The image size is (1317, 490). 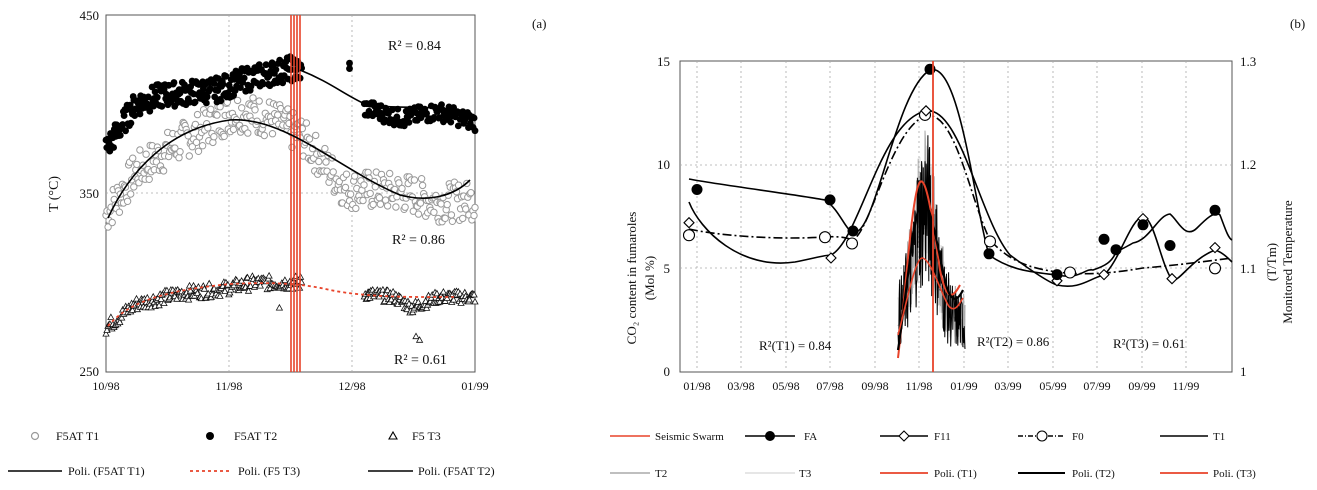 I want to click on legend-label: FA, so click(x=810, y=437).